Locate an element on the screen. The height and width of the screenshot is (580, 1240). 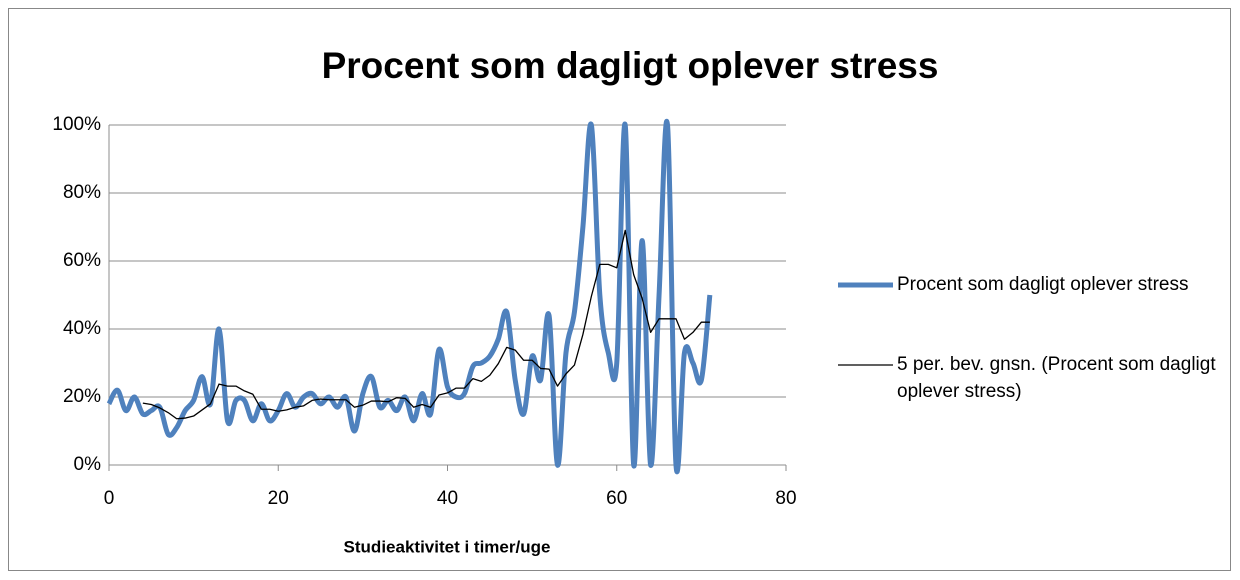
x-tick-label: 0 is located at coordinates (109, 498).